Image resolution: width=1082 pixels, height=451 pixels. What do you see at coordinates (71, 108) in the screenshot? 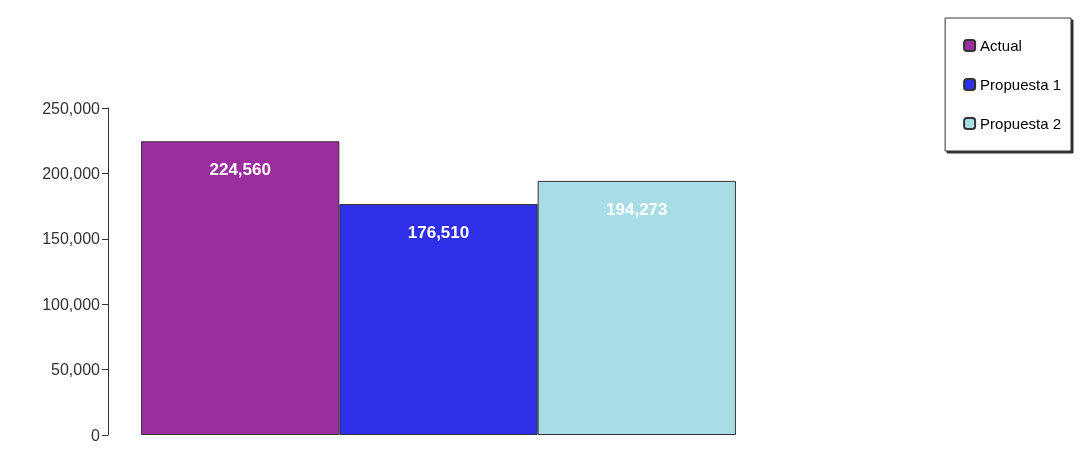
I see `y-tick-label: 250,000` at bounding box center [71, 108].